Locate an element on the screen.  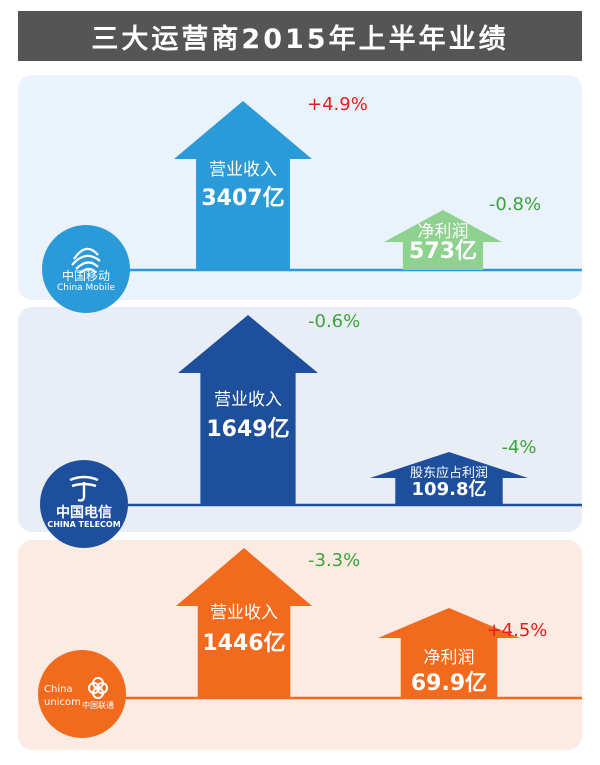
china-mobile-name-en: China Mobile is located at coordinates (86, 288).